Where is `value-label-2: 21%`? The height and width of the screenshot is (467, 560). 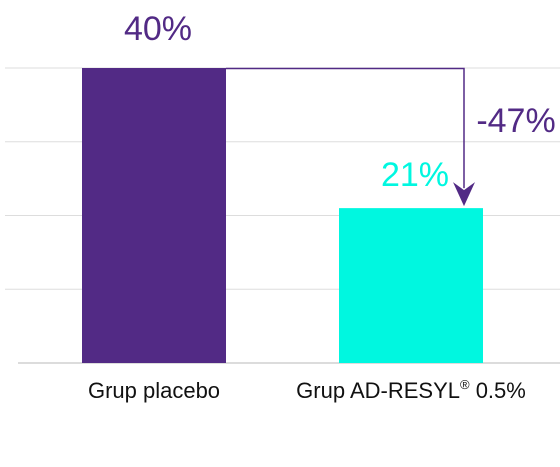
value-label-2: 21% is located at coordinates (415, 175).